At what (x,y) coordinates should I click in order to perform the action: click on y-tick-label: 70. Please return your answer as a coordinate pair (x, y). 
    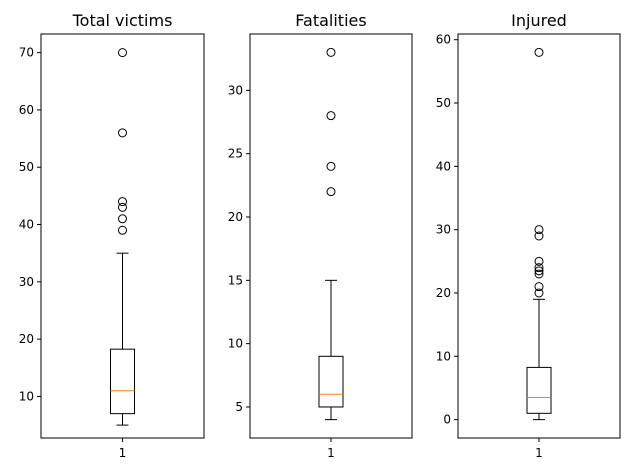
    Looking at the image, I should click on (26, 53).